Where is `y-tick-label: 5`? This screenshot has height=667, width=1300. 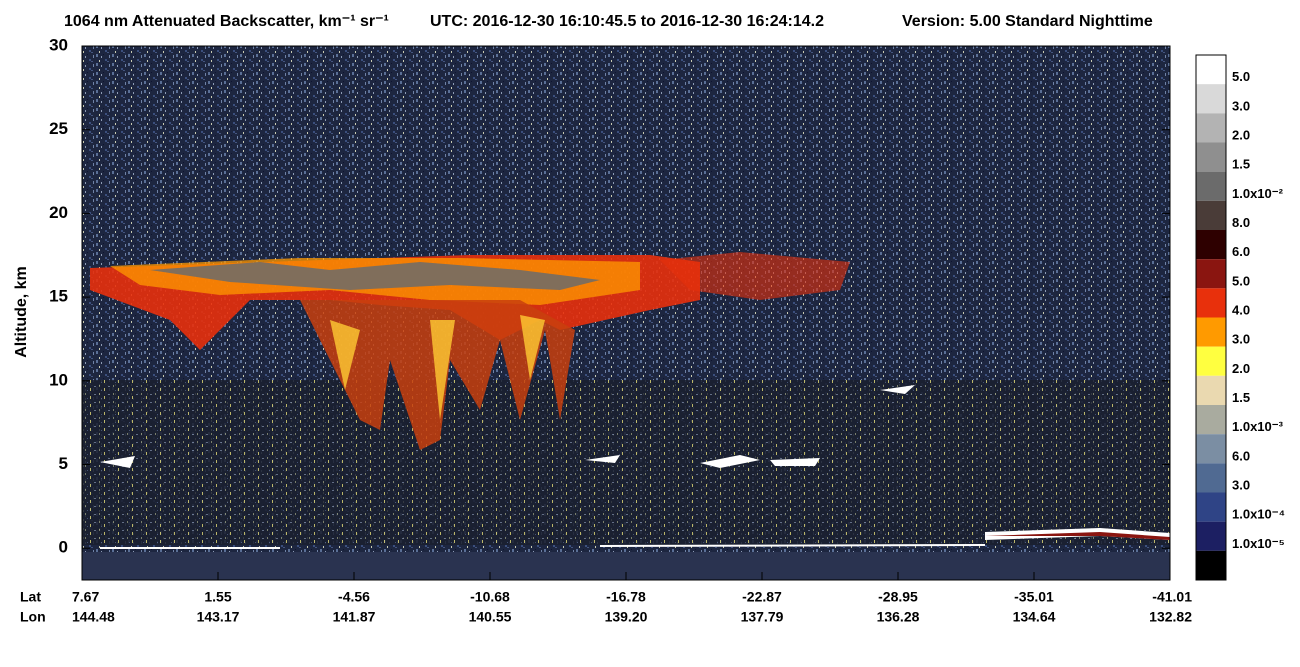 y-tick-label: 5 is located at coordinates (63, 463).